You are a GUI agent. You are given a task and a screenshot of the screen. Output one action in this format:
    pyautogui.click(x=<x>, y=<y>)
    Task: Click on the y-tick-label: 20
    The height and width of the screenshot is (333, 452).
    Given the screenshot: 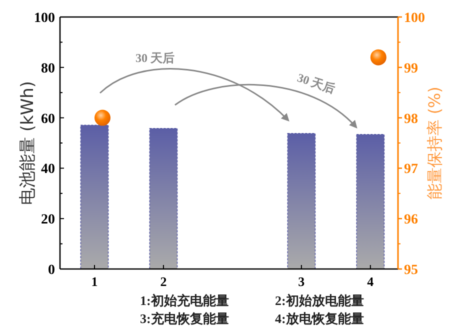 What is the action you would take?
    pyautogui.click(x=48, y=220)
    